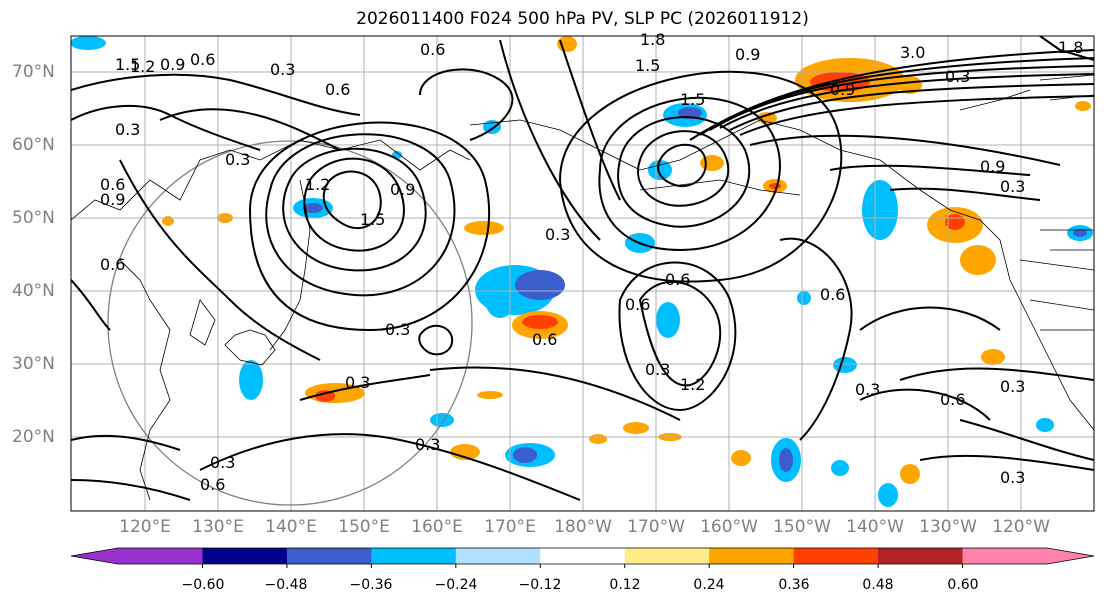 The height and width of the screenshot is (604, 1105). I want to click on colorbar-tick-label: −0.48, so click(286, 585).